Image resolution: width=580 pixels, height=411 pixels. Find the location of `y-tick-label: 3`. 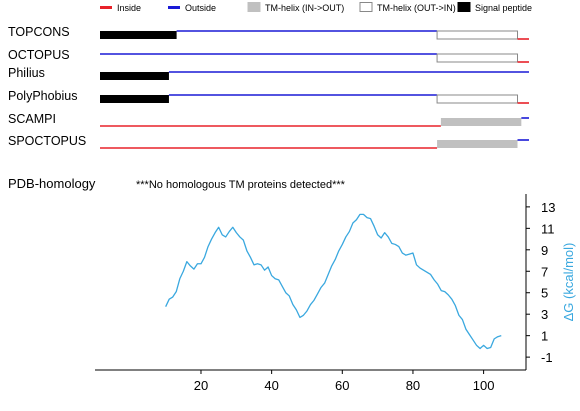

y-tick-label: 3 is located at coordinates (544, 314).